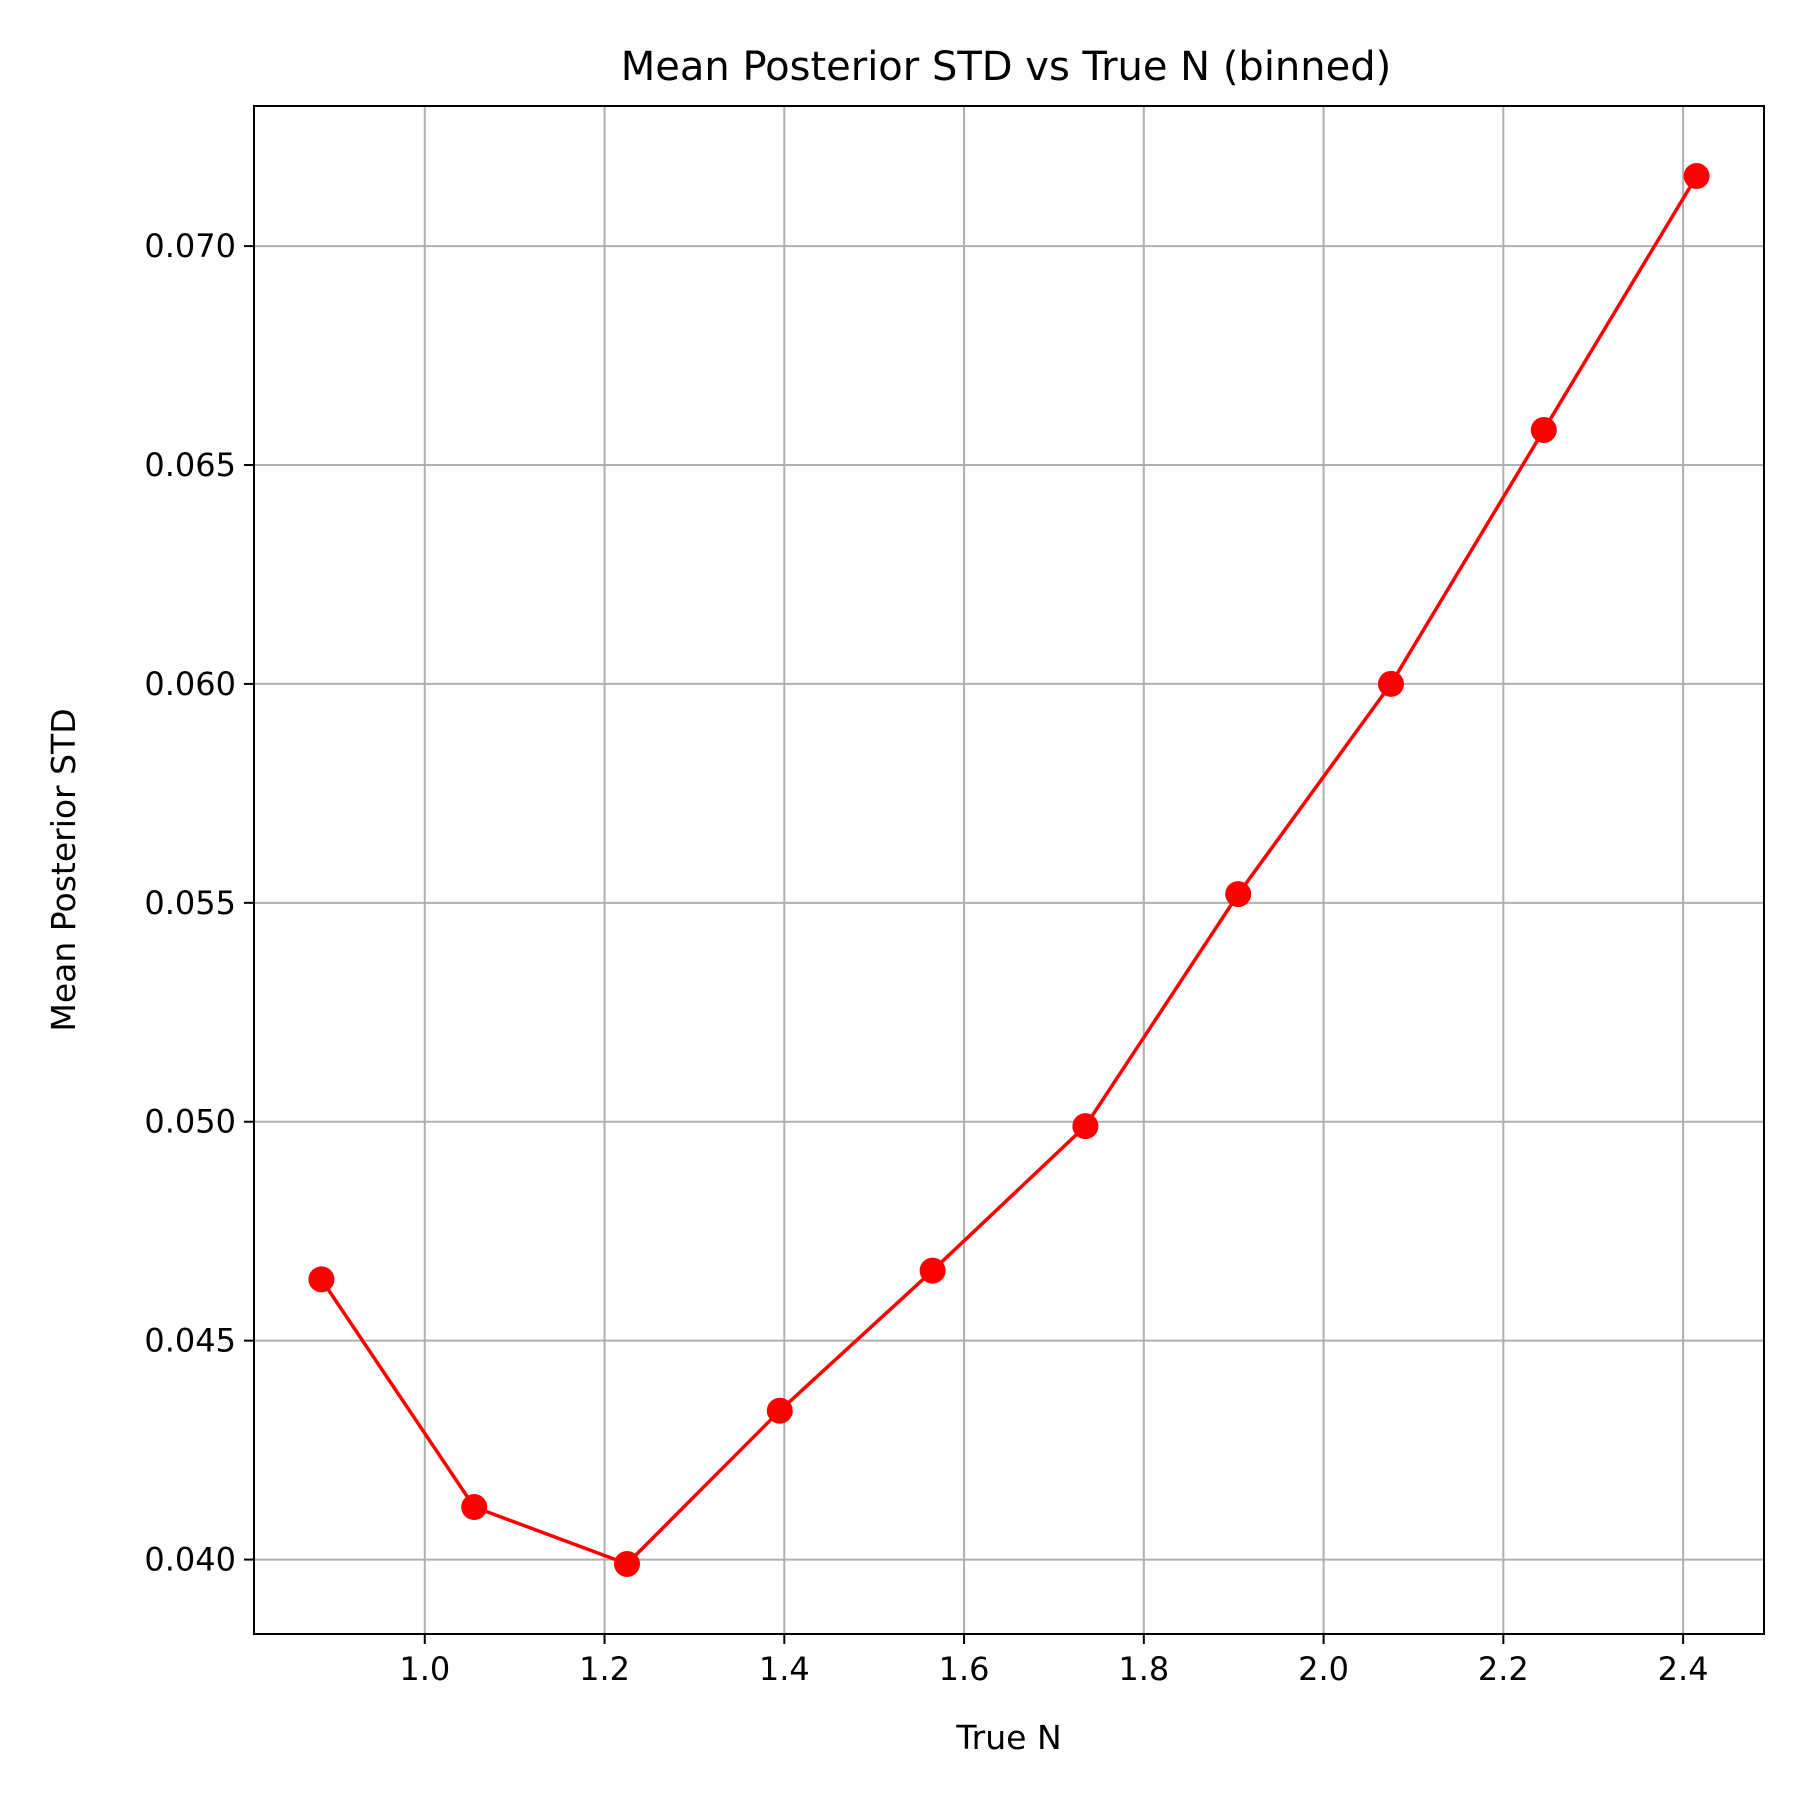 Image resolution: width=1800 pixels, height=1800 pixels. What do you see at coordinates (604, 1669) in the screenshot?
I see `x-tick-label: 1.2` at bounding box center [604, 1669].